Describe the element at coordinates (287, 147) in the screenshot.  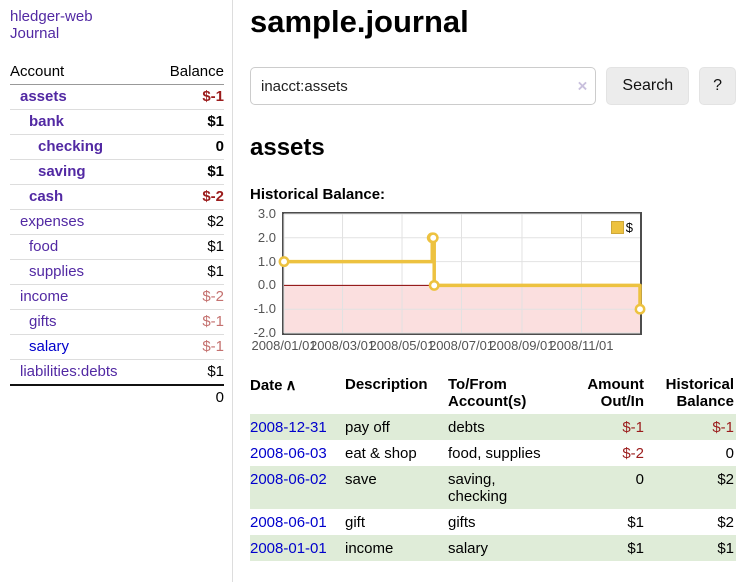
I see `account-heading: assets` at that location.